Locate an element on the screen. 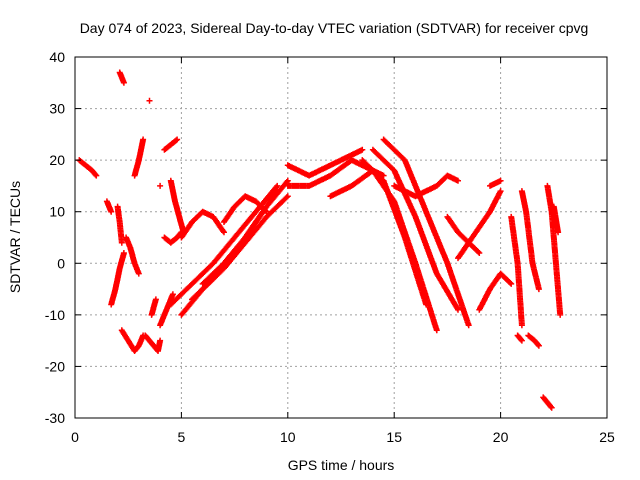  y-axis-label: SDTVAR / TECUs is located at coordinates (15, 237).